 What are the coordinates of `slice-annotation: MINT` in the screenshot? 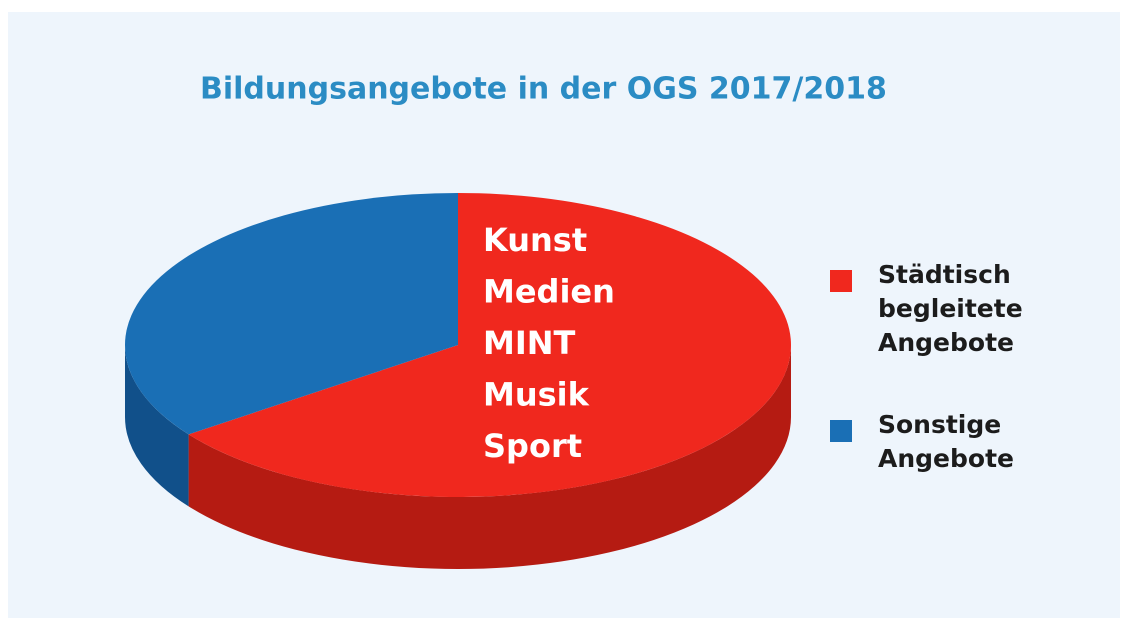 It's located at (529, 343).